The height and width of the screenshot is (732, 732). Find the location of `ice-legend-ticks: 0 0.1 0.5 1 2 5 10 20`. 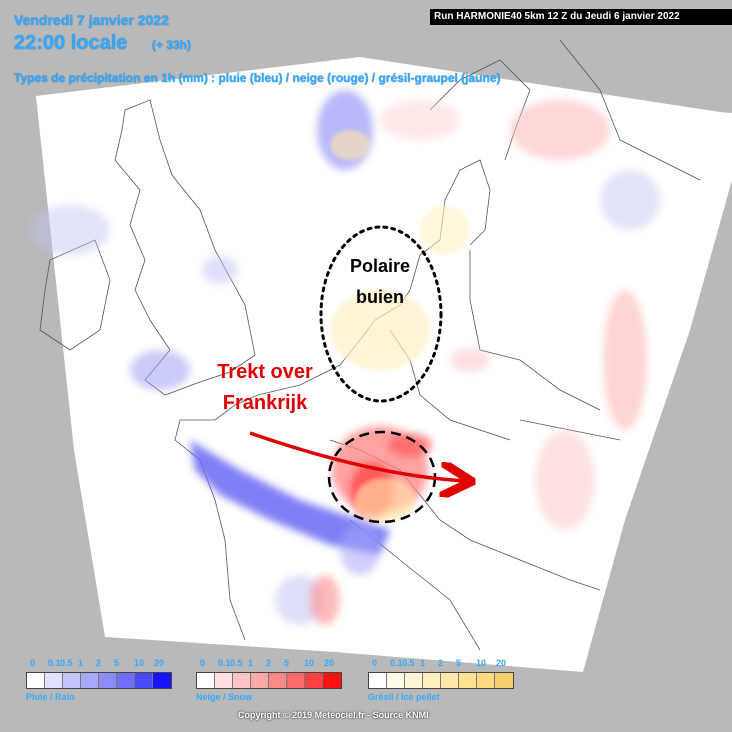

ice-legend-ticks: 0 0.1 0.5 1 2 5 10 20 is located at coordinates (441, 663).